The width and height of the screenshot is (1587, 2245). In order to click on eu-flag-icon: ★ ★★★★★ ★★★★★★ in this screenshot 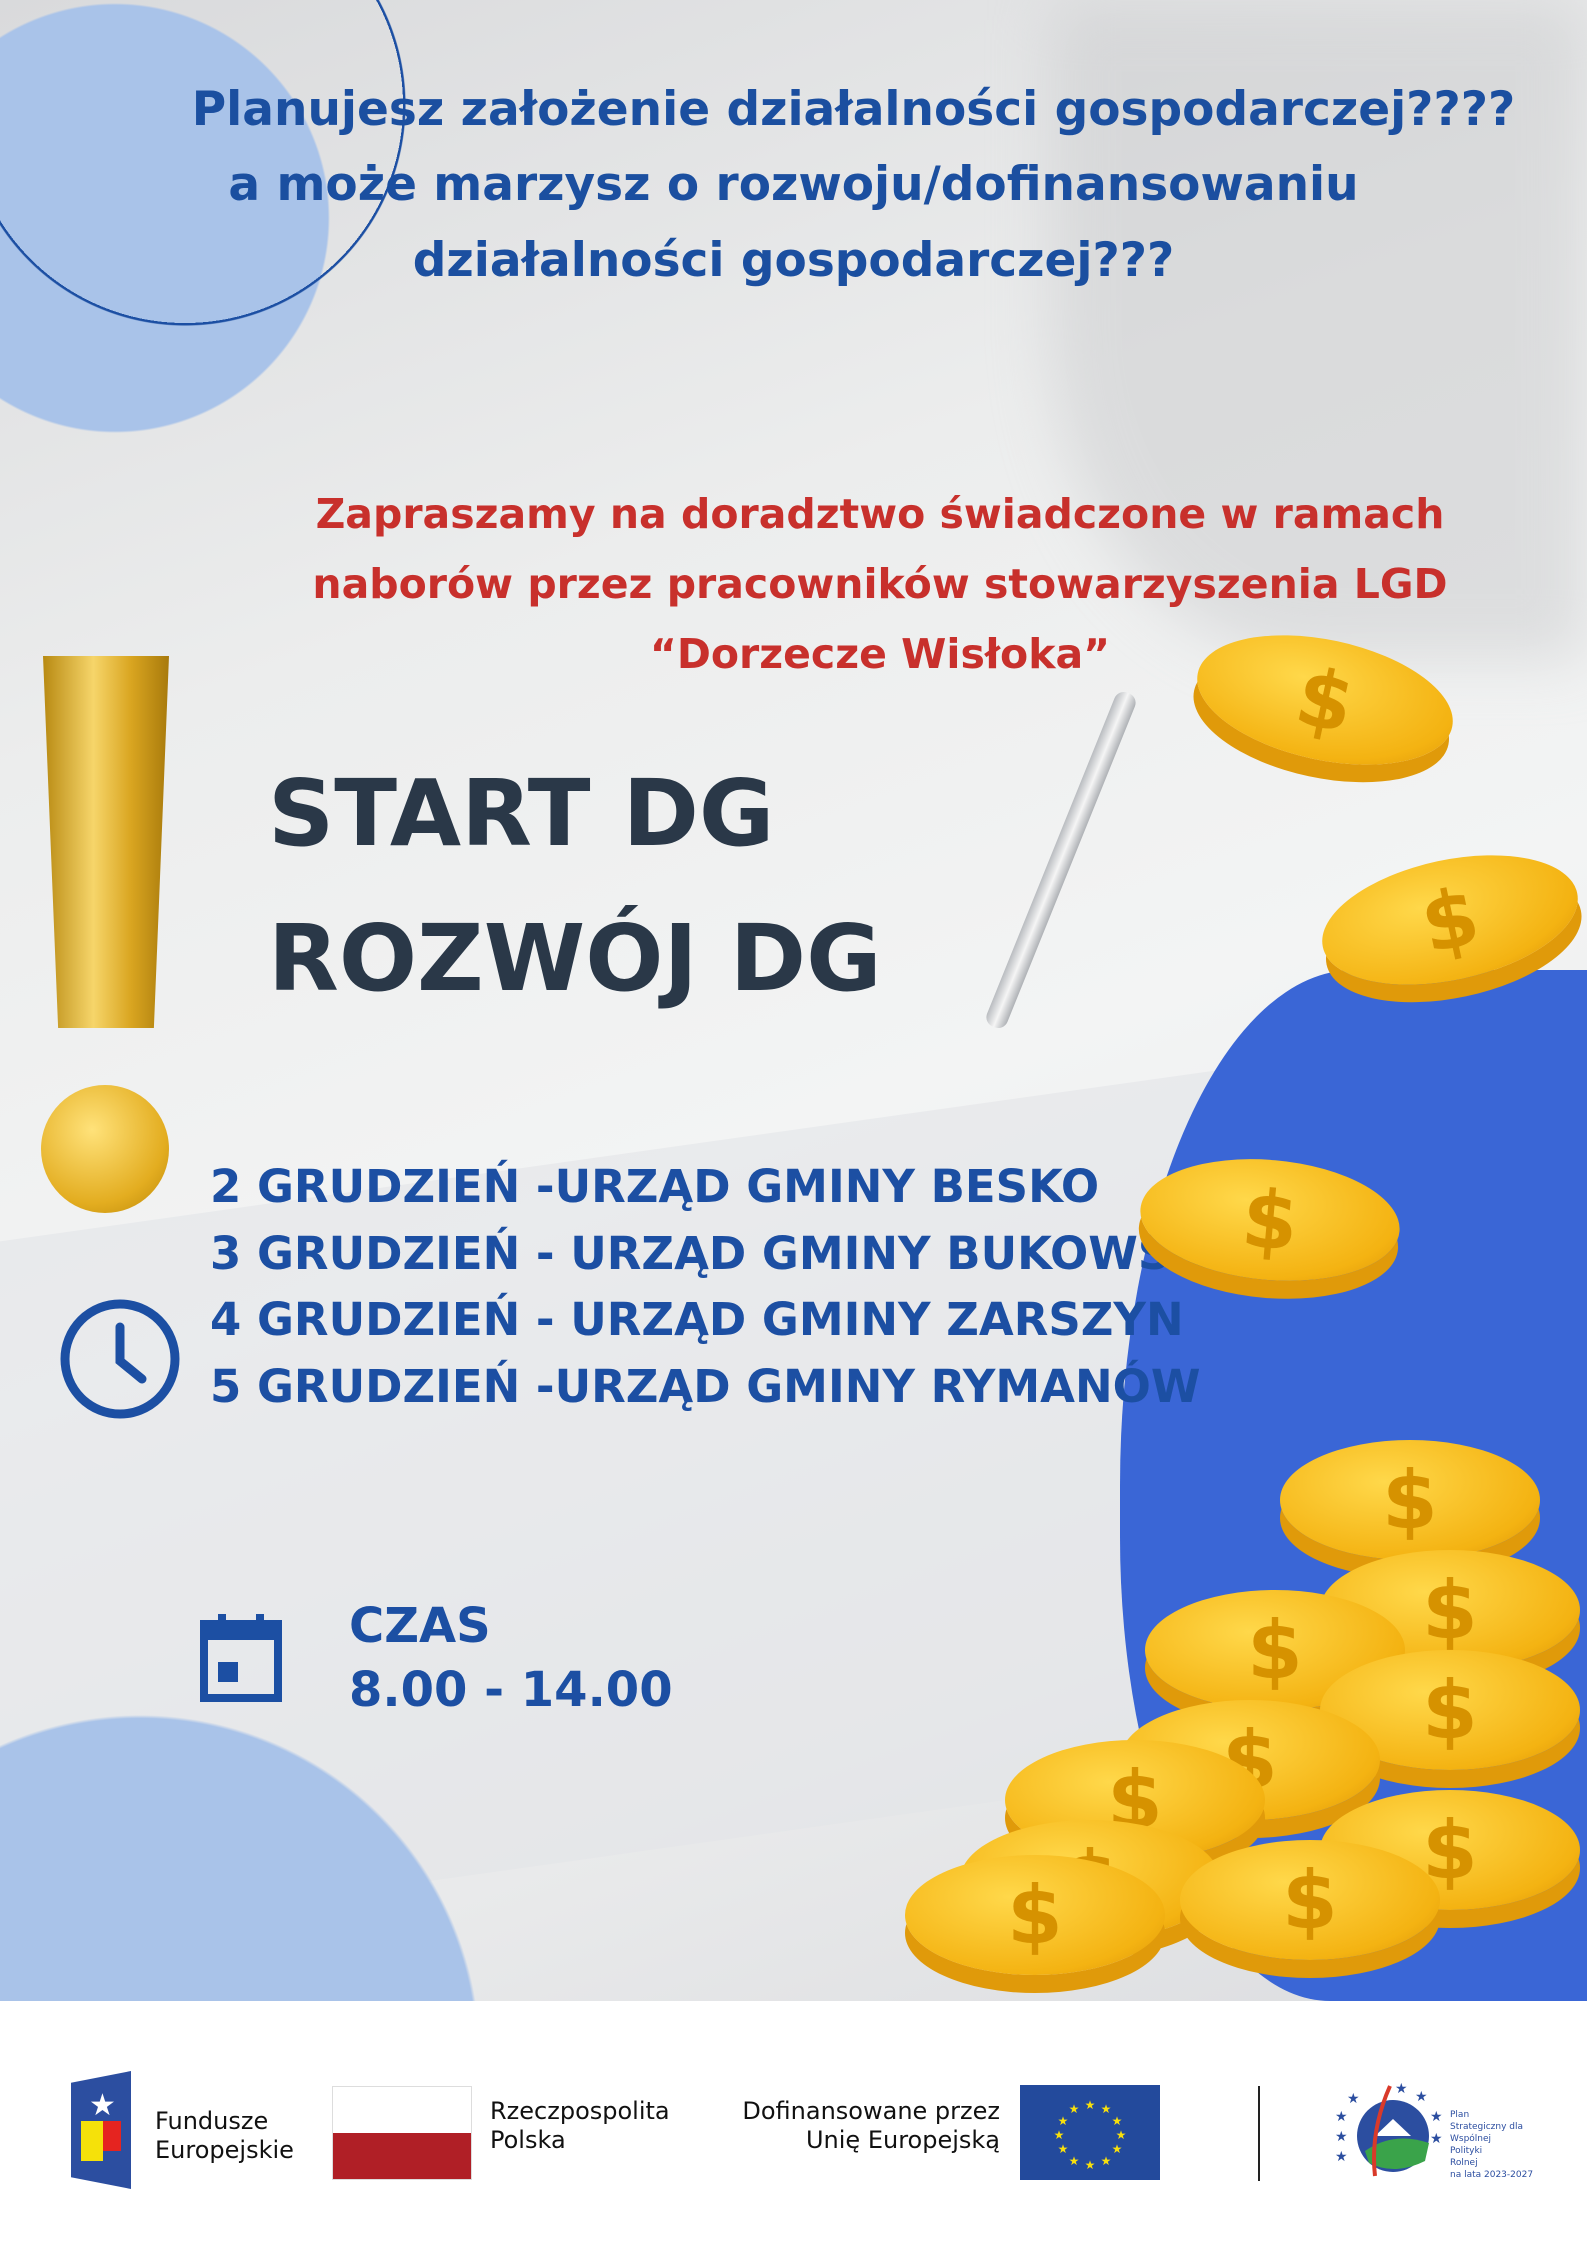, I will do `click(1090, 2132)`.